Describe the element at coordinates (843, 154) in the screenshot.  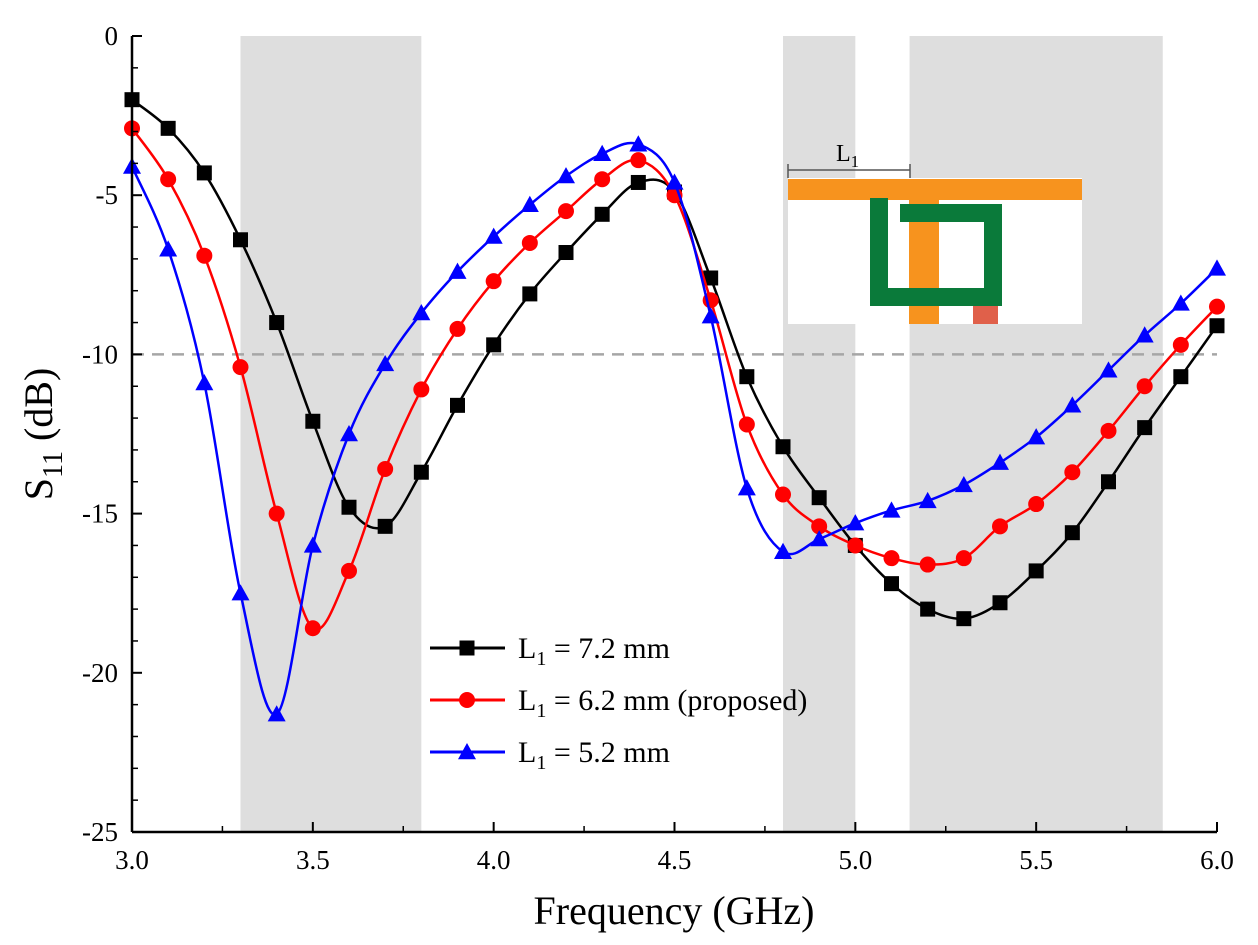
I see `inset-label-main: L` at that location.